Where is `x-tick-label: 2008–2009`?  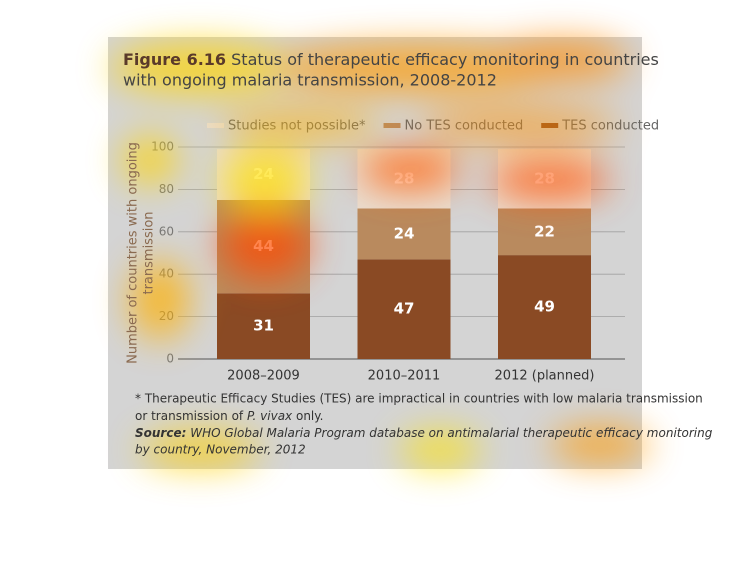
x-tick-label: 2008–2009 is located at coordinates (263, 376).